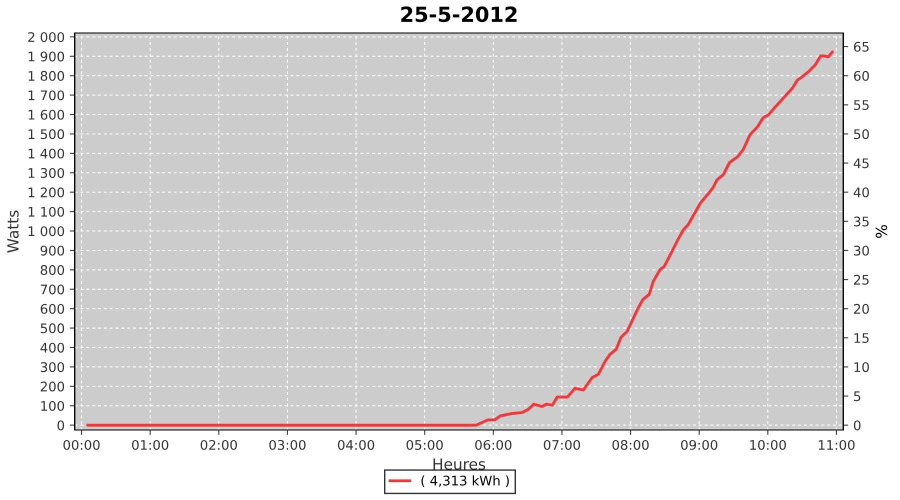  What do you see at coordinates (861, 105) in the screenshot?
I see `y2-tick-label: 55` at bounding box center [861, 105].